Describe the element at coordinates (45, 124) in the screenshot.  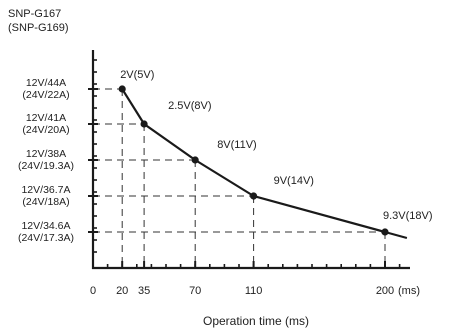
I see `y-tick-label: 12V/41A (24V/20A)` at that location.